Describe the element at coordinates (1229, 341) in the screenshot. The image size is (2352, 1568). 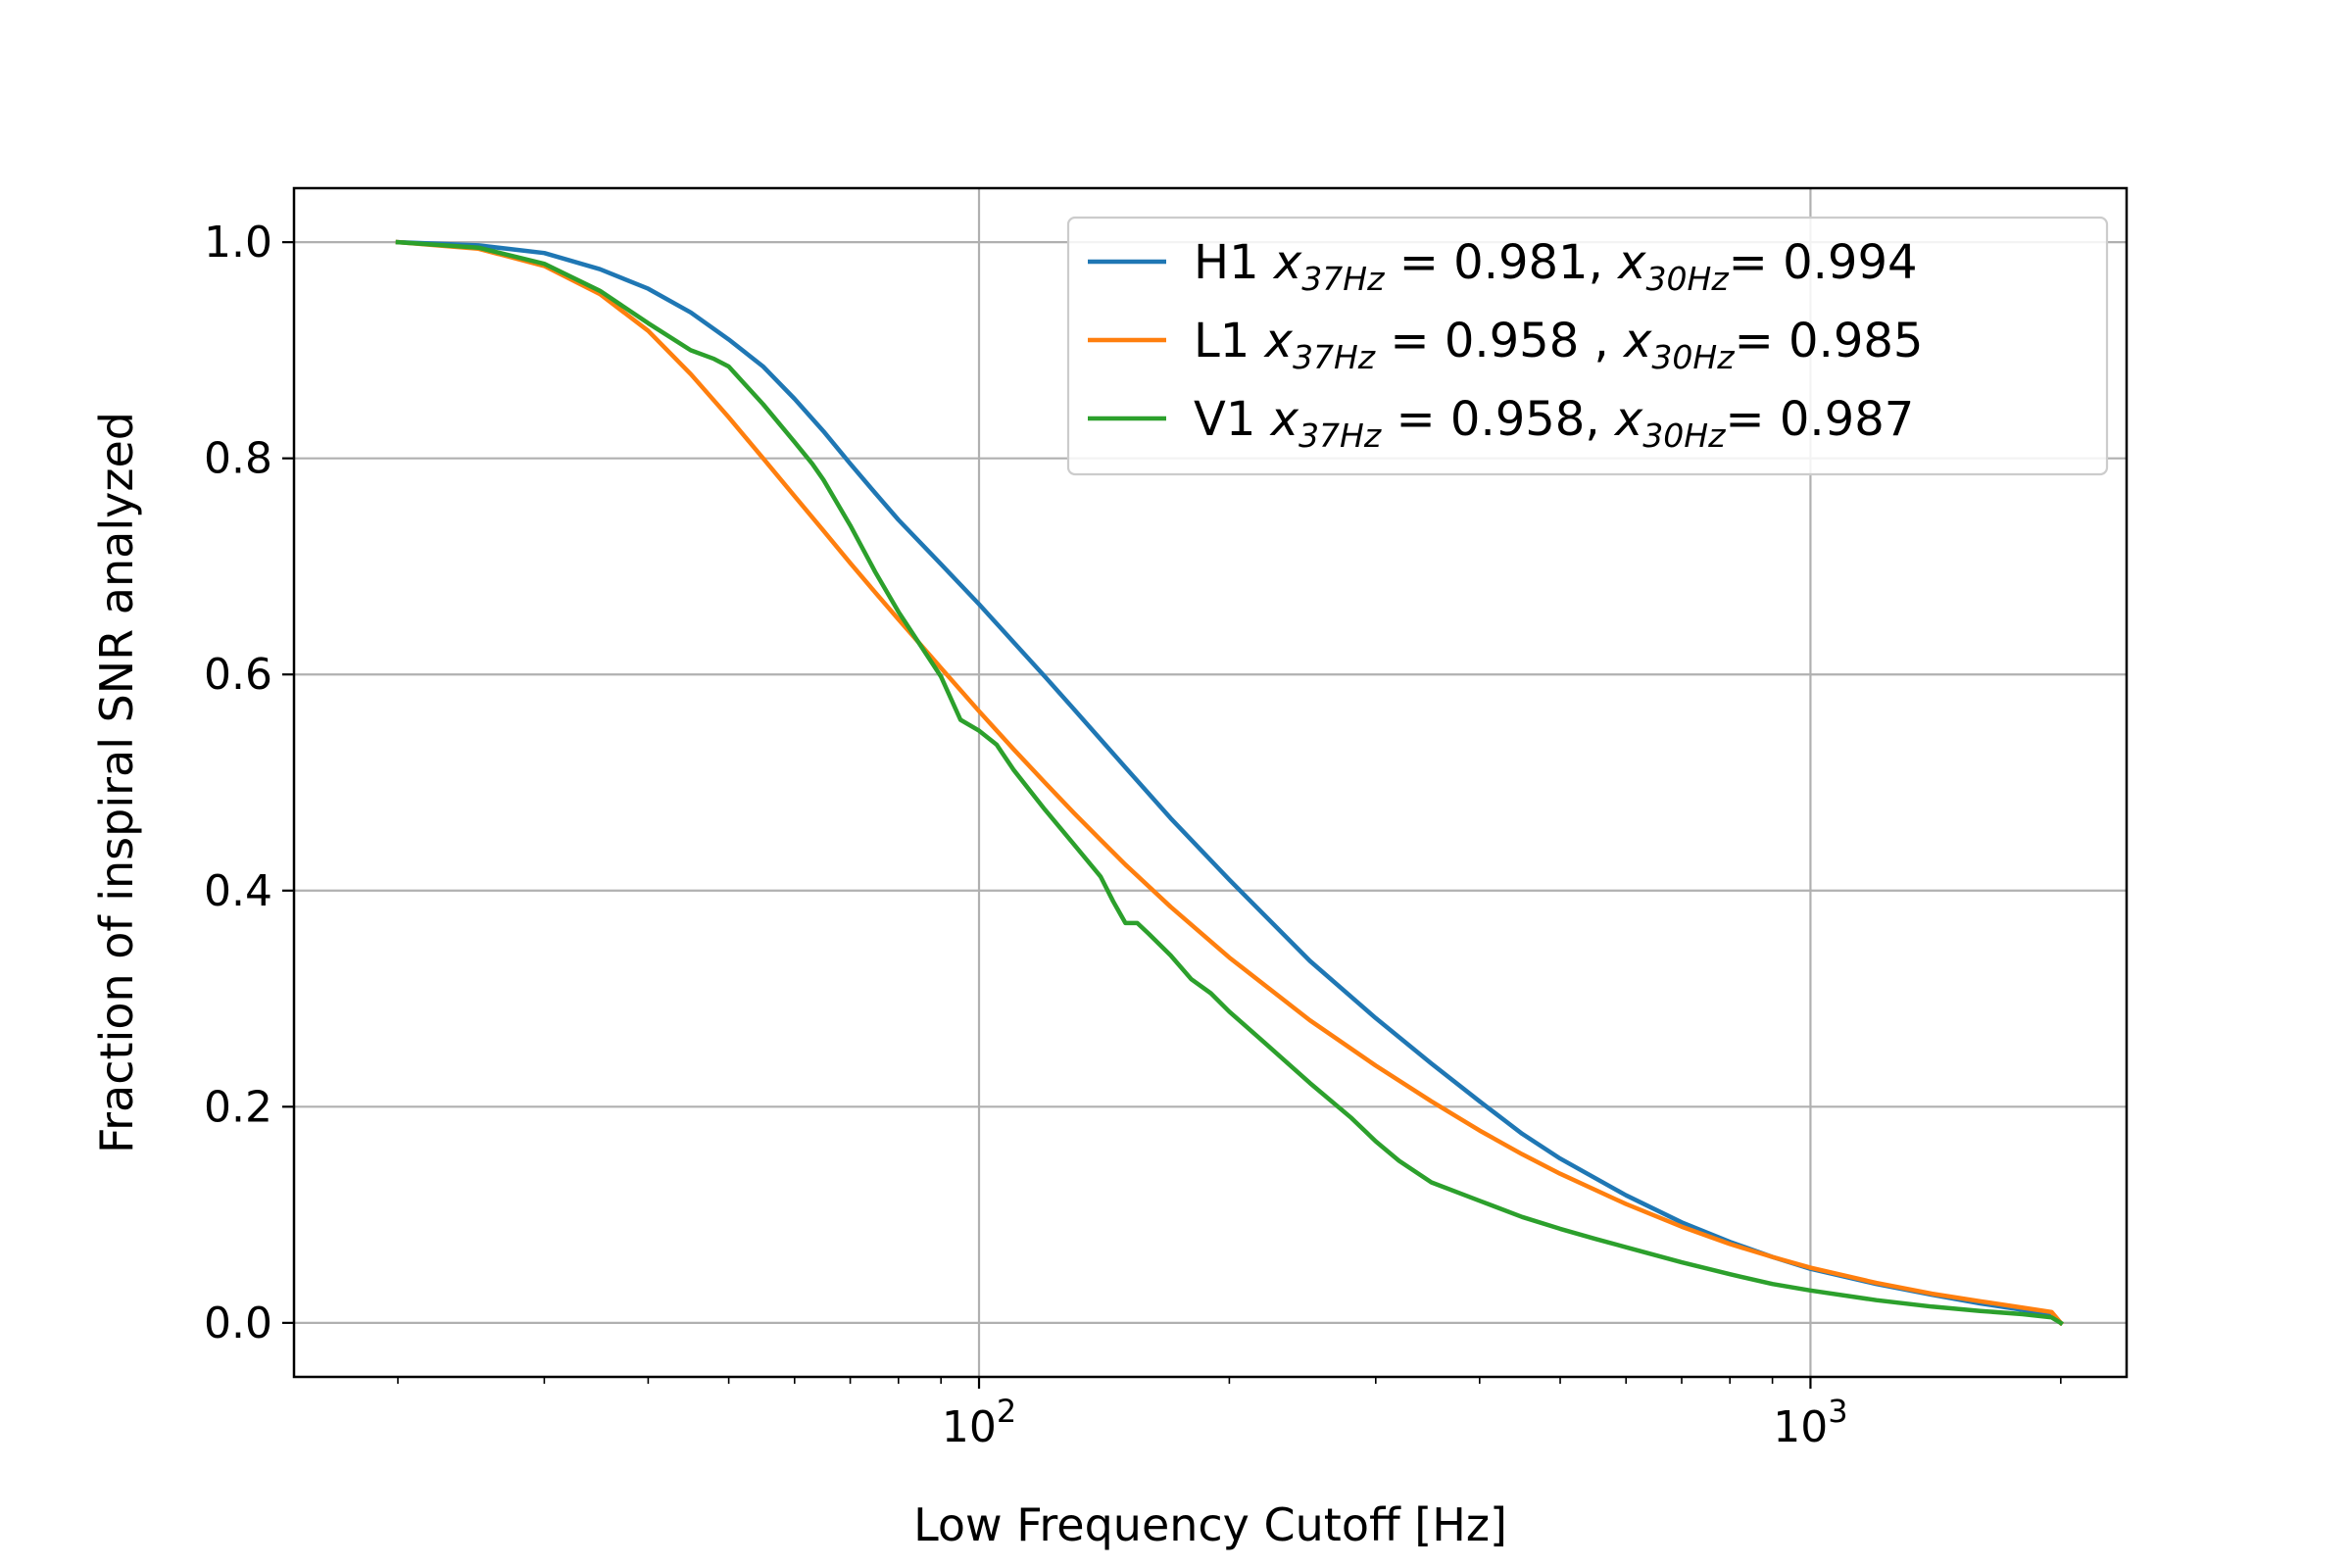
I see `legend-part-det: L1` at that location.